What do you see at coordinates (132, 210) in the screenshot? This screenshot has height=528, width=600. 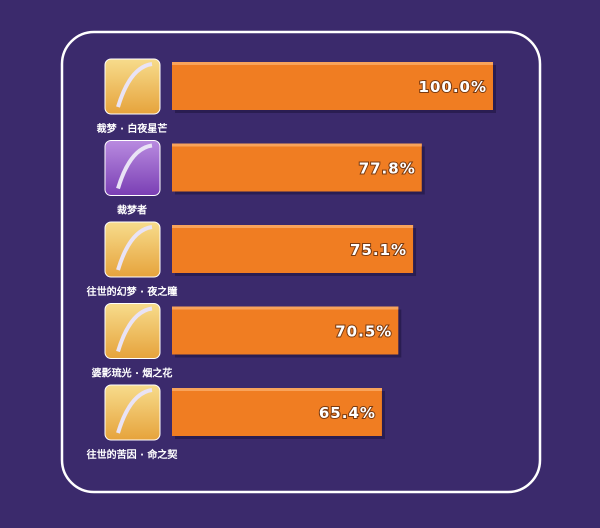 I see `category-label: 裁梦者` at bounding box center [132, 210].